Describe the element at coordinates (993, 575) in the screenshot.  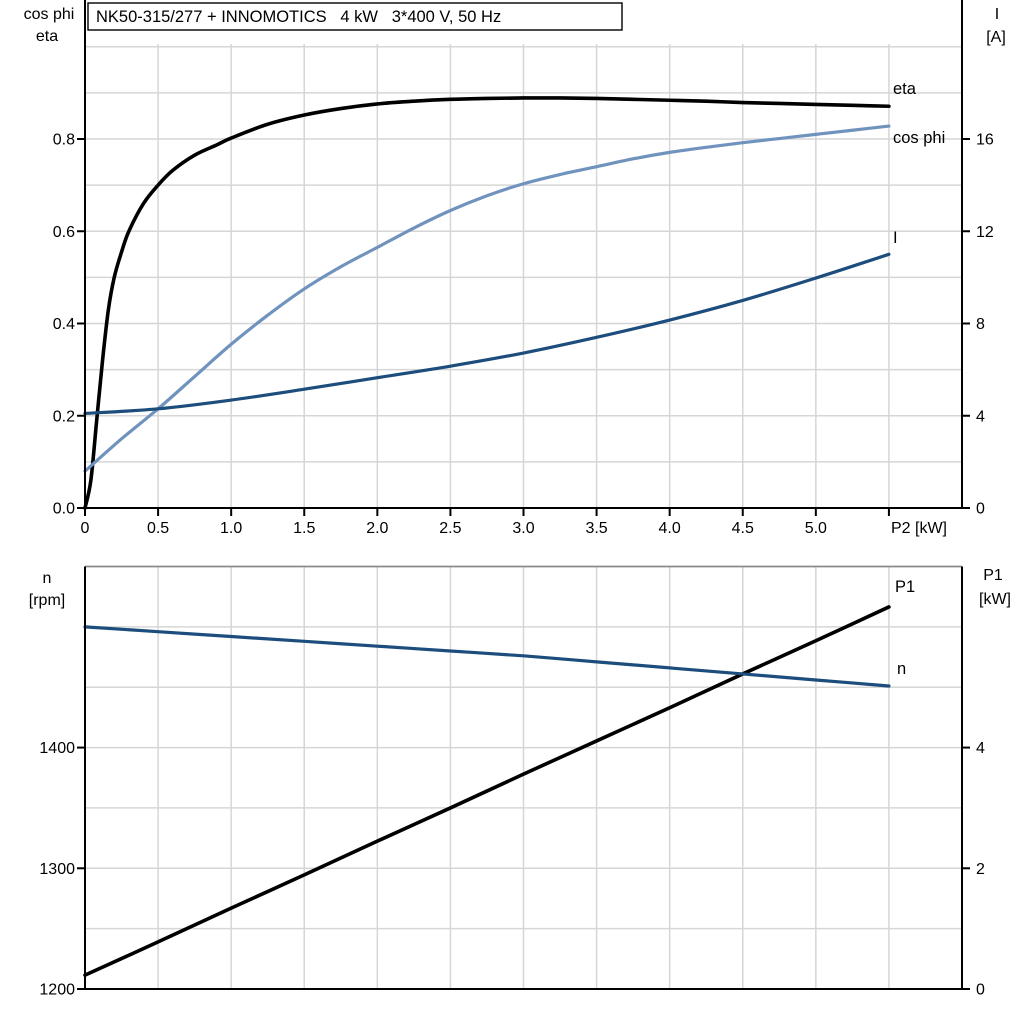
I see `bottom-right-axis-label-p1: P1` at that location.